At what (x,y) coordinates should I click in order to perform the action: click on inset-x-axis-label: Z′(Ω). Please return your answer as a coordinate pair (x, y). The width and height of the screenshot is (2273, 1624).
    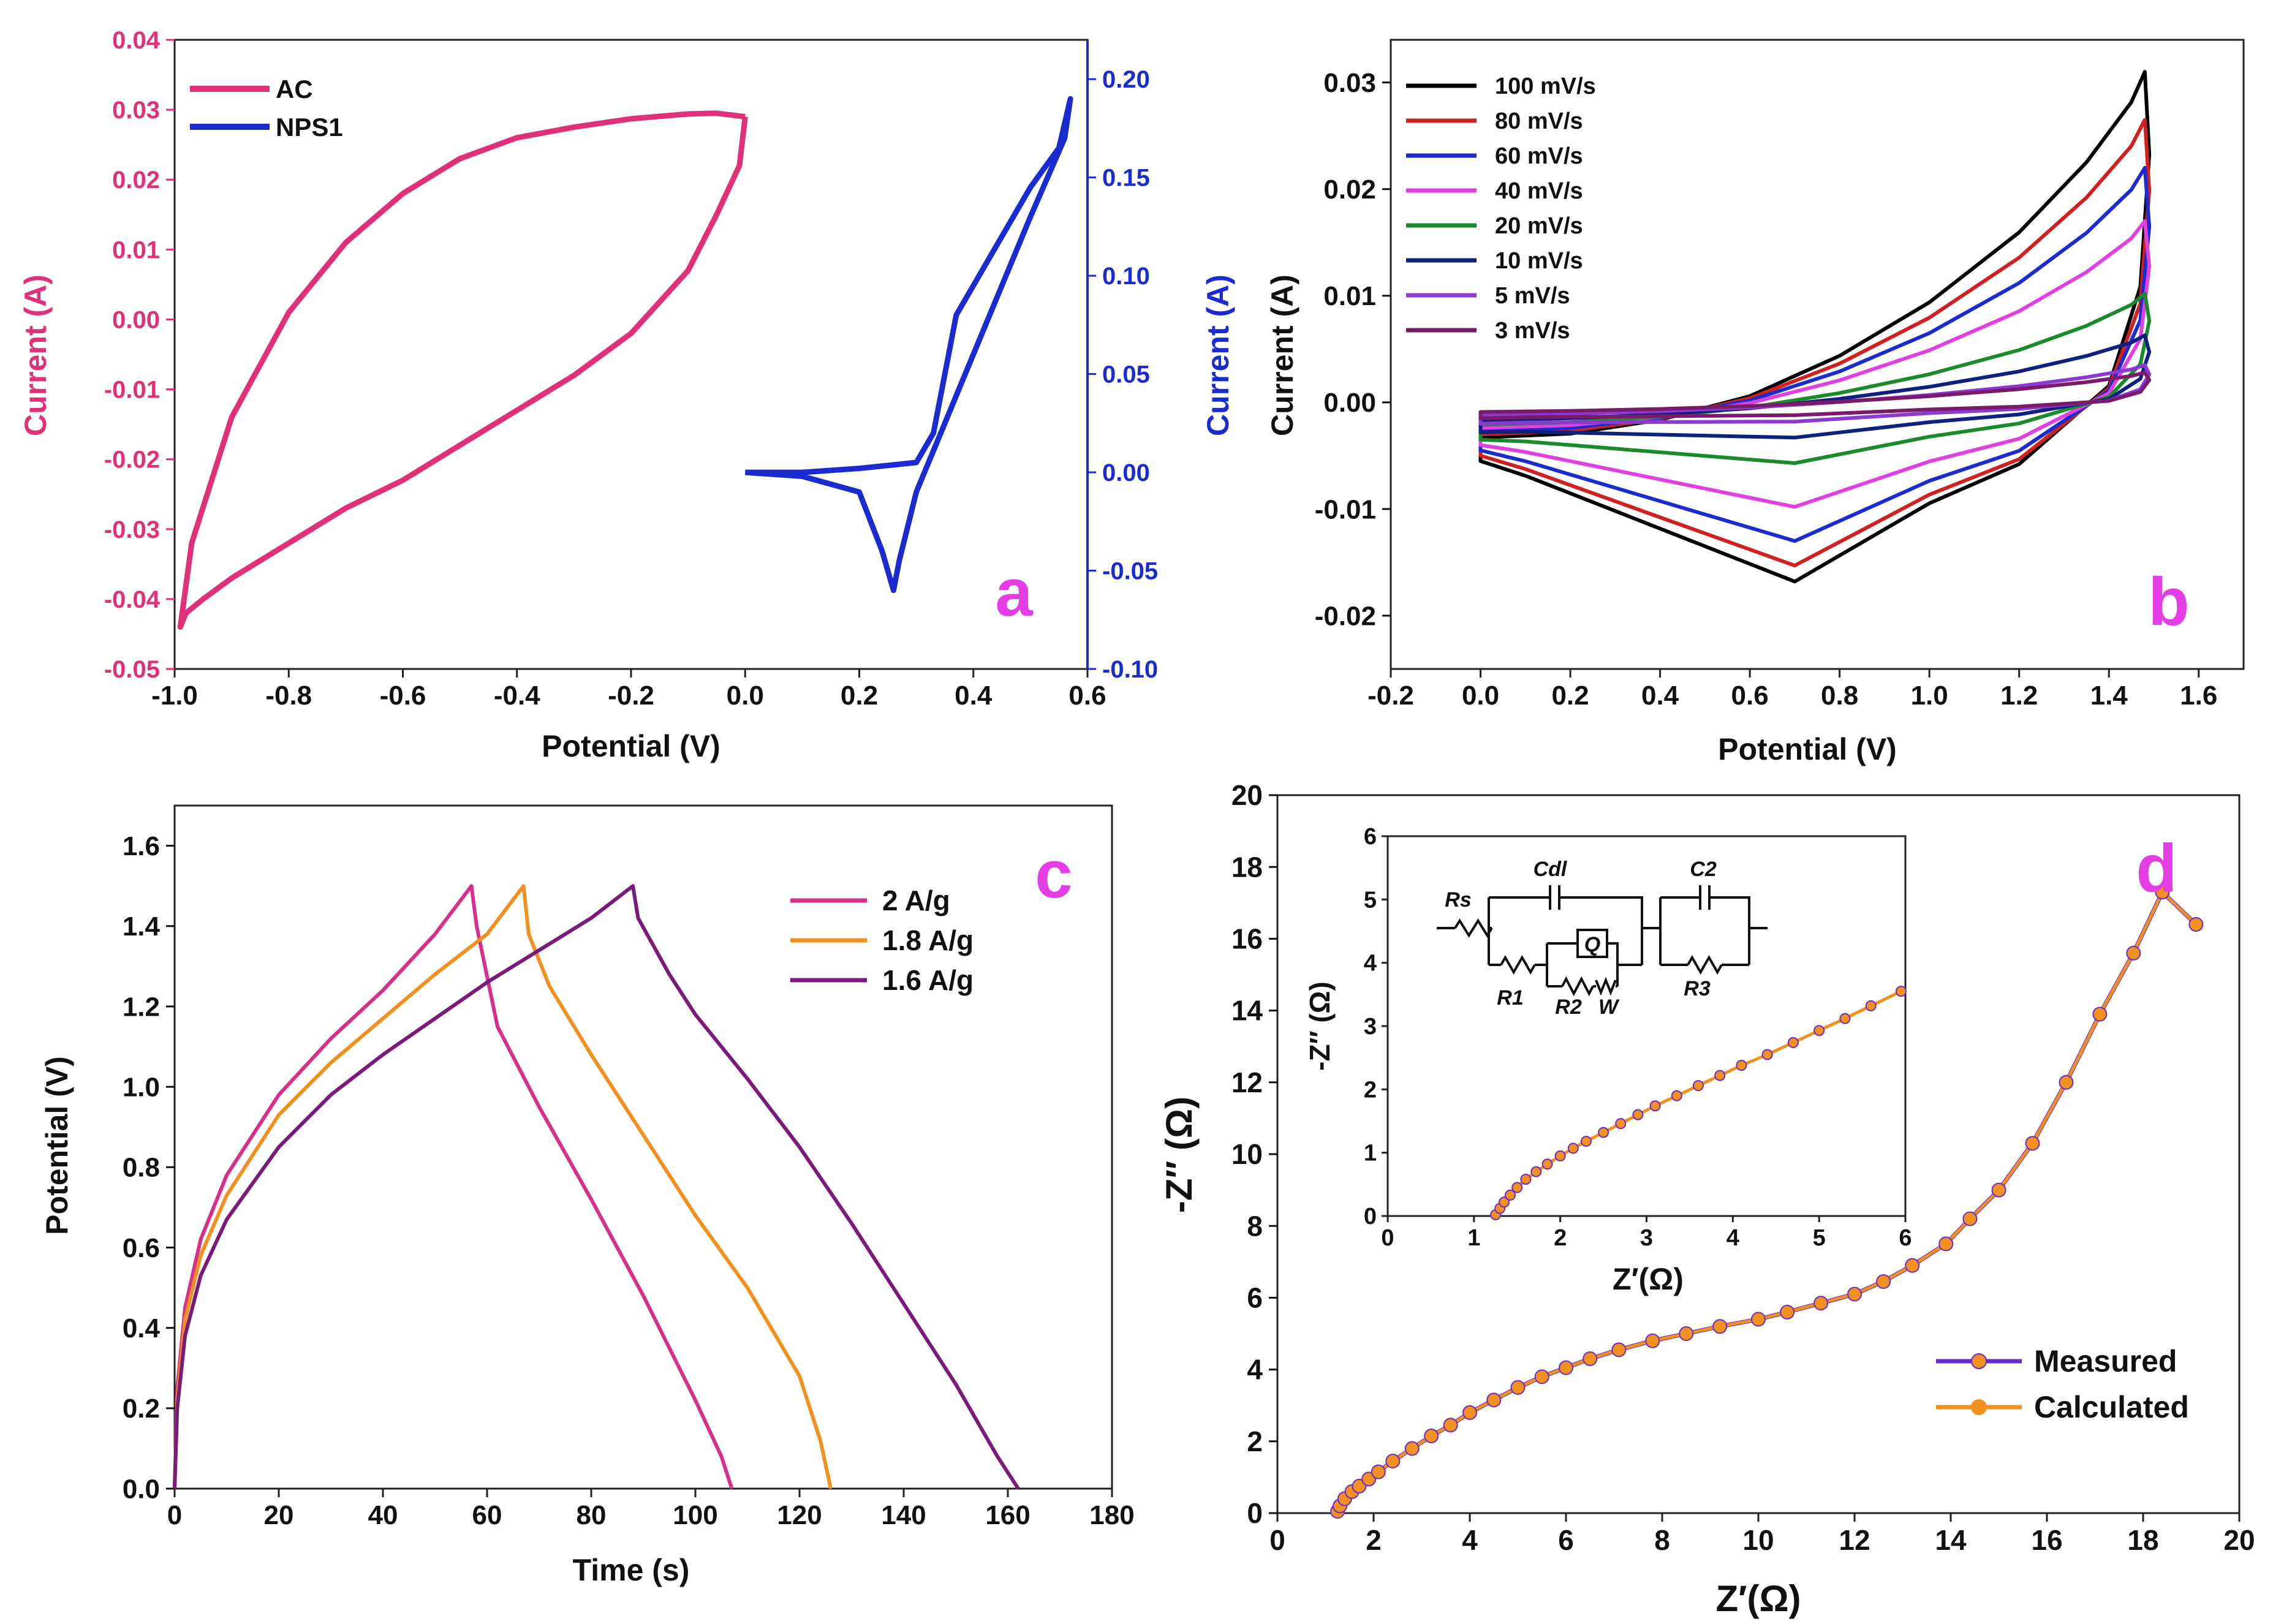
    Looking at the image, I should click on (1649, 1279).